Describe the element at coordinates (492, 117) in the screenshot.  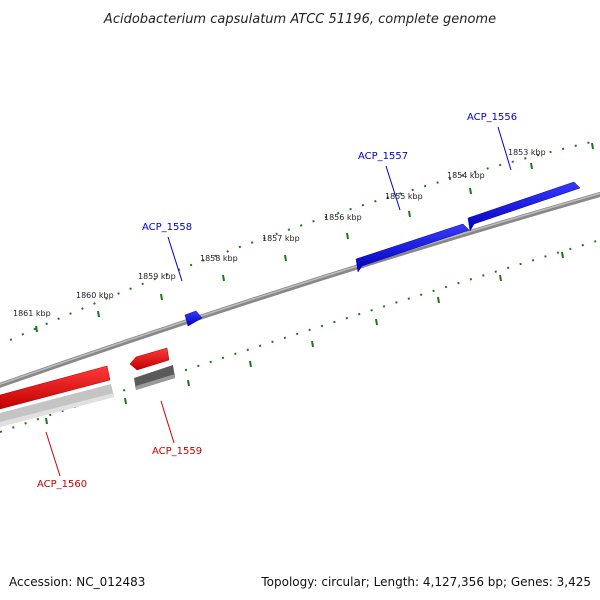
I see `gene-label-acp-1556: ACP_1556` at that location.